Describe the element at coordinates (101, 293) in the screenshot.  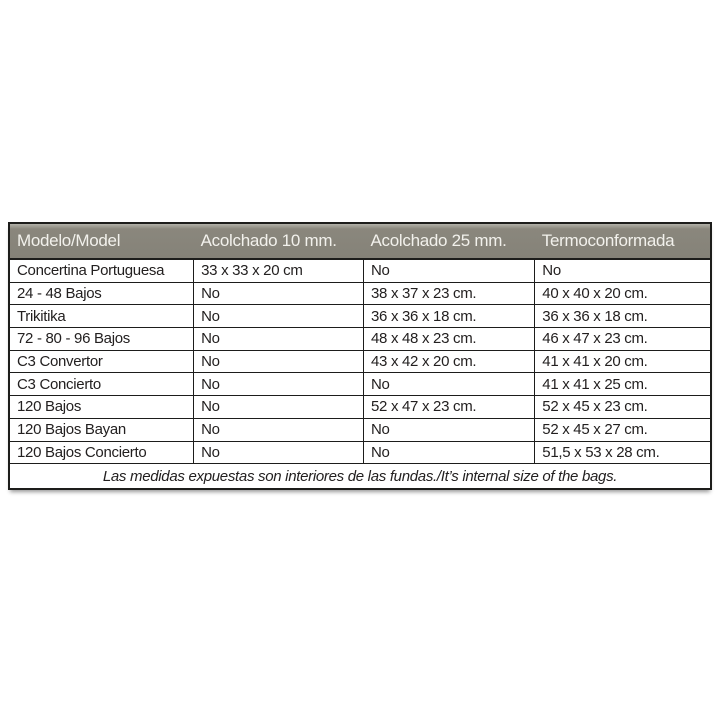
I see `cell-model: 24 - 48 Bajos` at that location.